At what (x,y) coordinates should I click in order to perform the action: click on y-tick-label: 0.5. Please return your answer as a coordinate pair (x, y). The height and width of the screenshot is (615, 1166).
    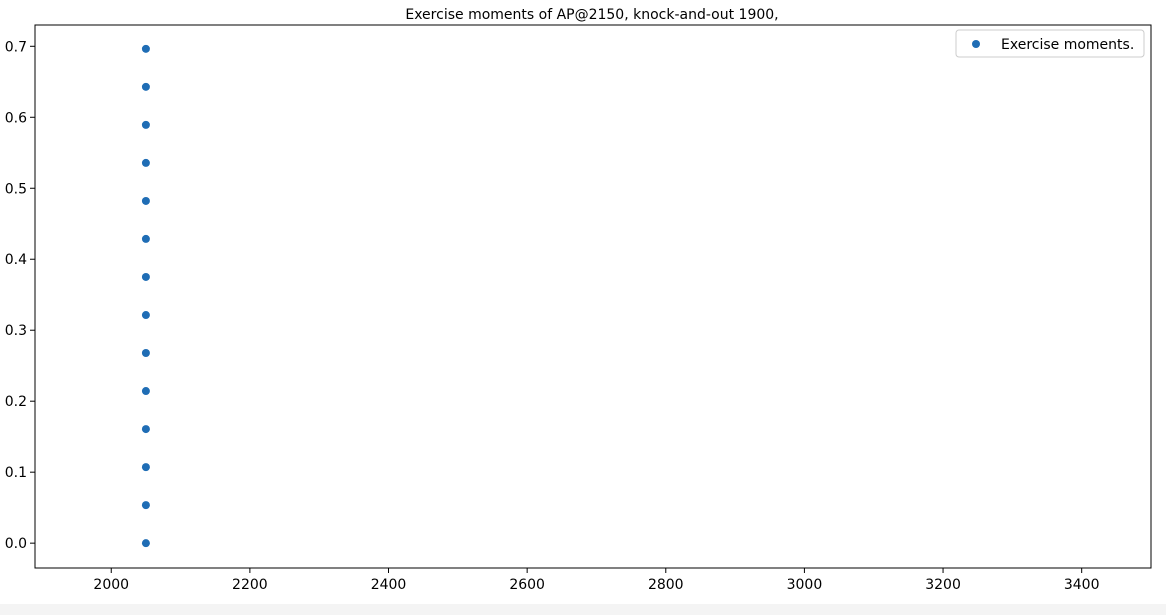
    Looking at the image, I should click on (16, 189).